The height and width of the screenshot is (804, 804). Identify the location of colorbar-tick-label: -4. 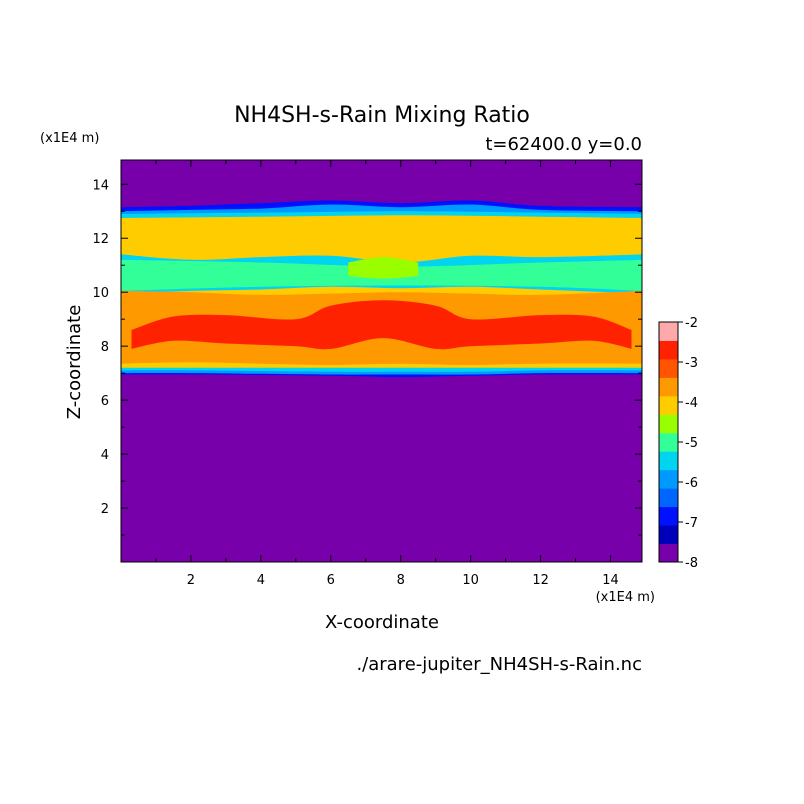
(691, 403).